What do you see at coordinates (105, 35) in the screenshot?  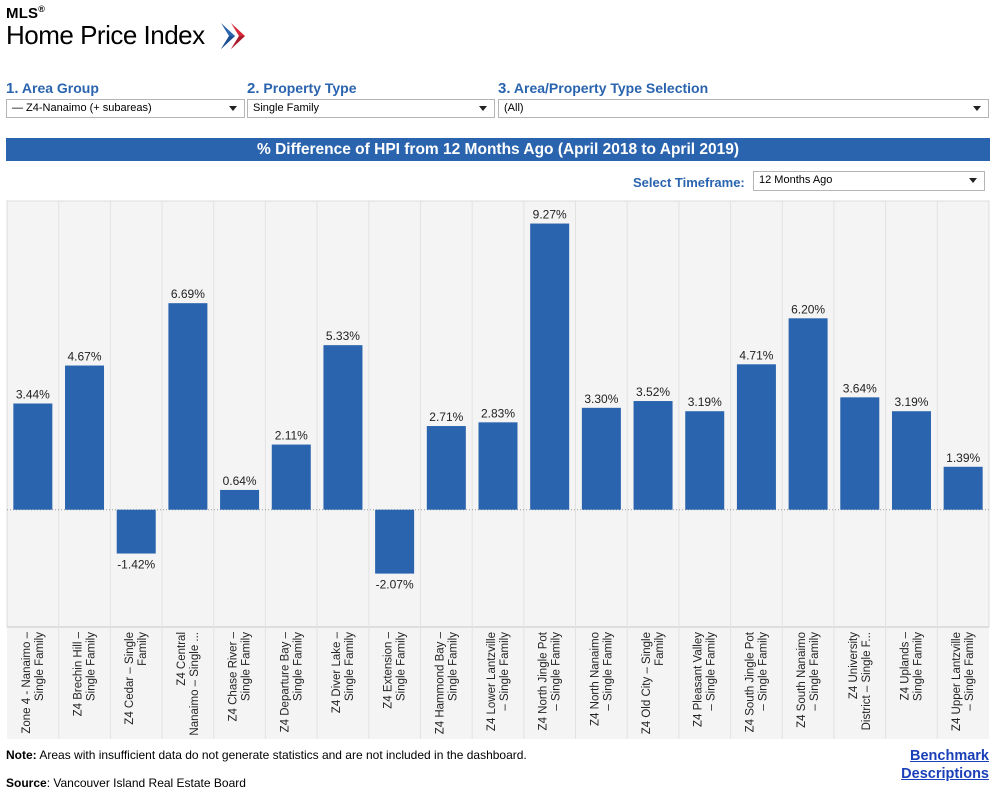 I see `logo-title: Home Price Index` at bounding box center [105, 35].